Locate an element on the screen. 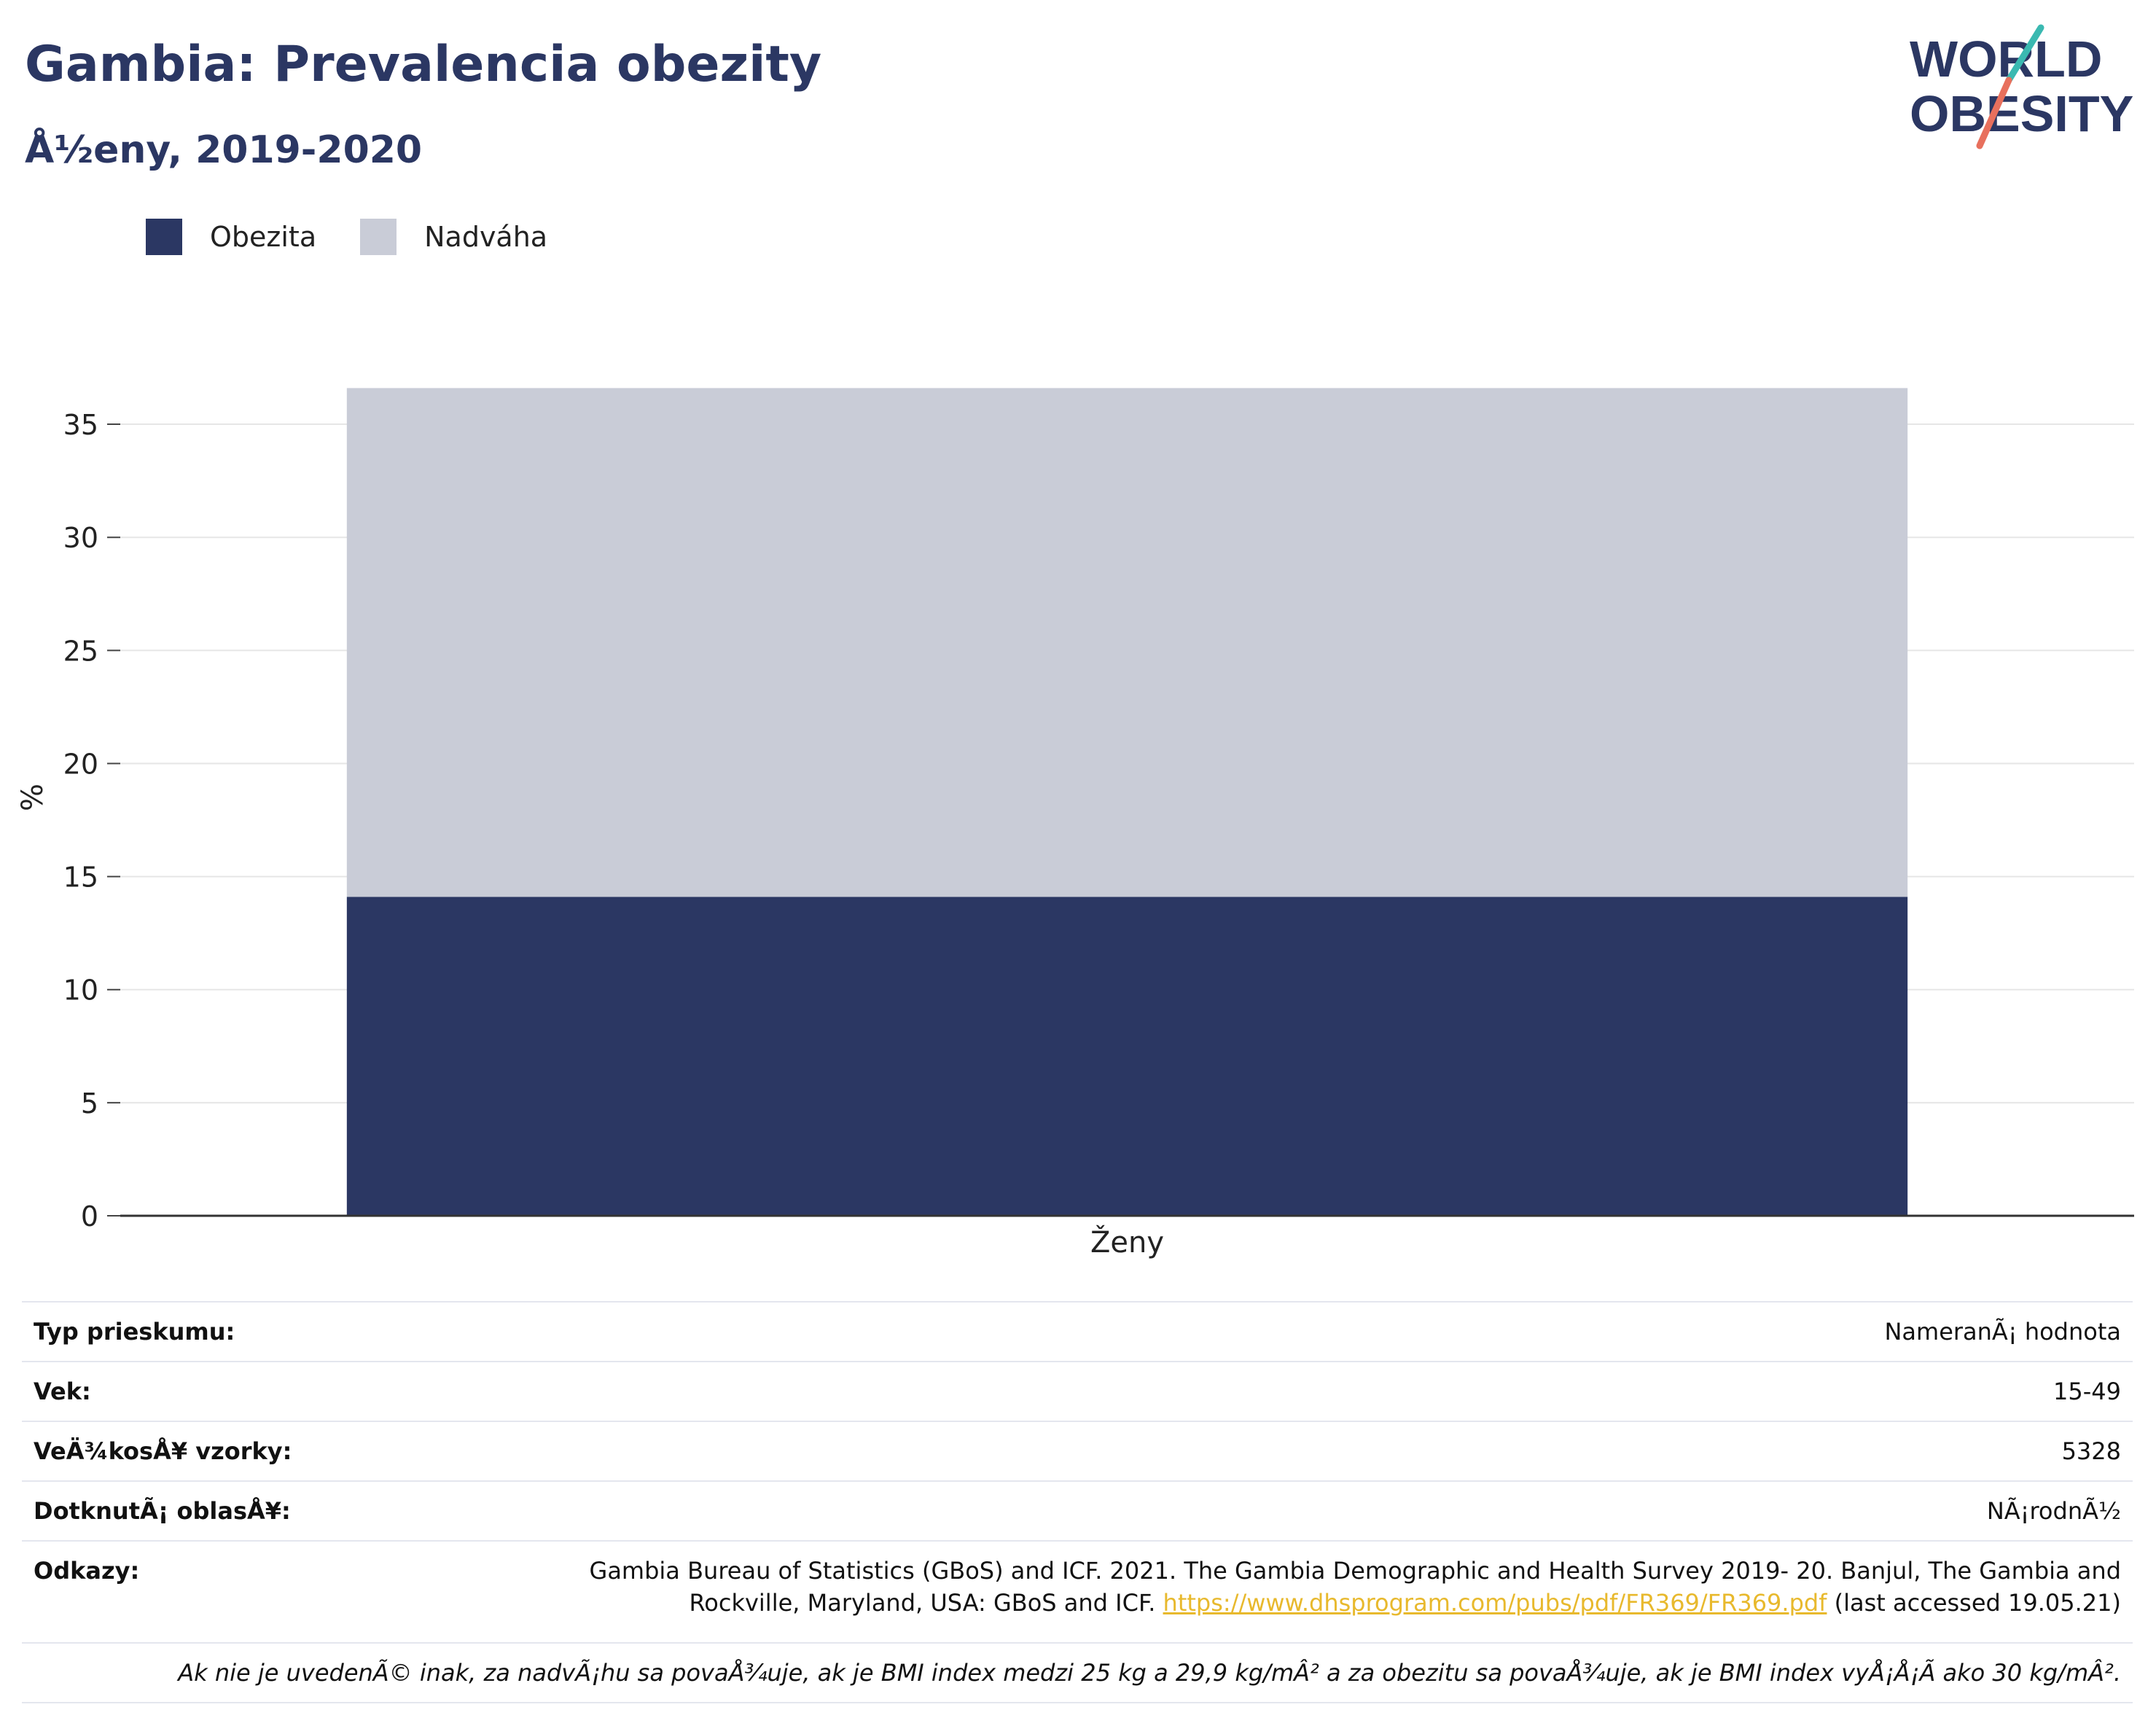 Image resolution: width=2156 pixels, height=1734 pixels. bar-segment-obezita is located at coordinates (1127, 1056).